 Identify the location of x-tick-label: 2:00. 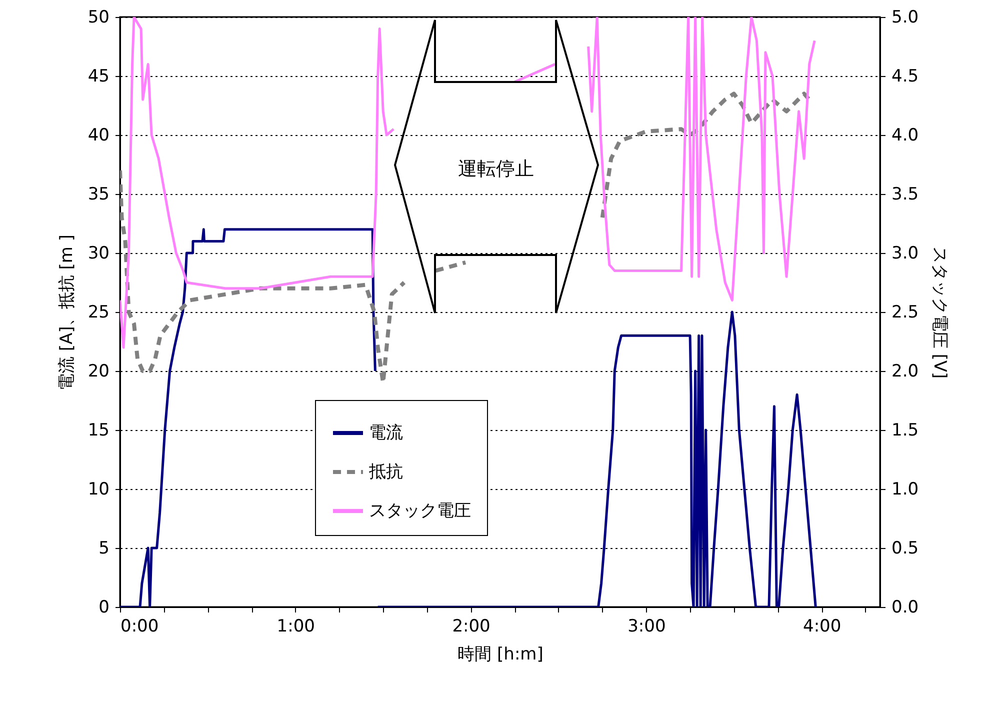
(471, 626).